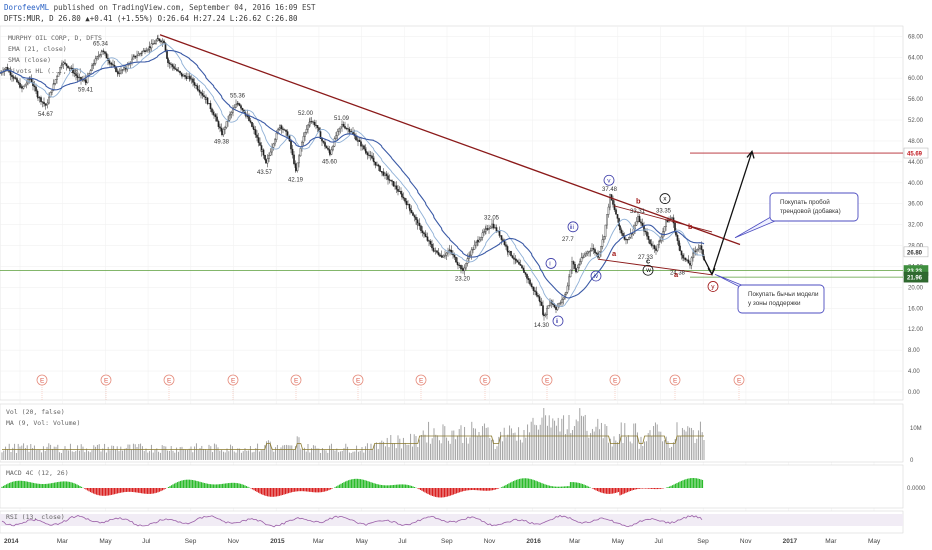  What do you see at coordinates (27, 7) in the screenshot?
I see `author-name: DorofeevML` at bounding box center [27, 7].